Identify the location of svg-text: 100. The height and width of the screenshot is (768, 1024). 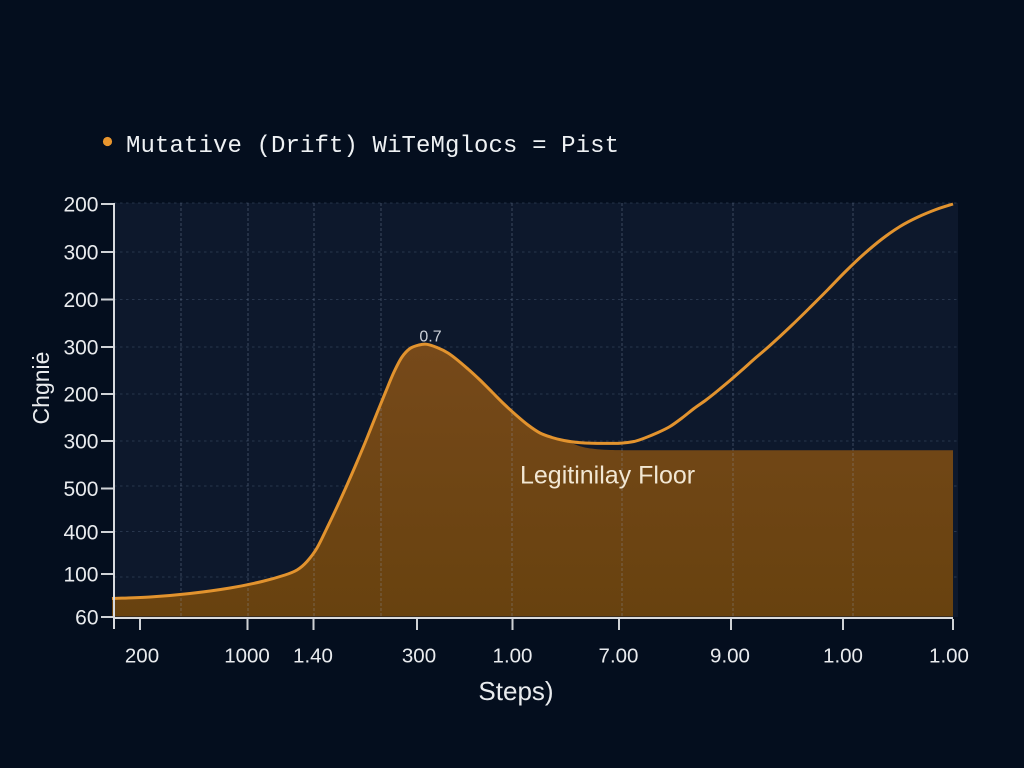
(80, 574).